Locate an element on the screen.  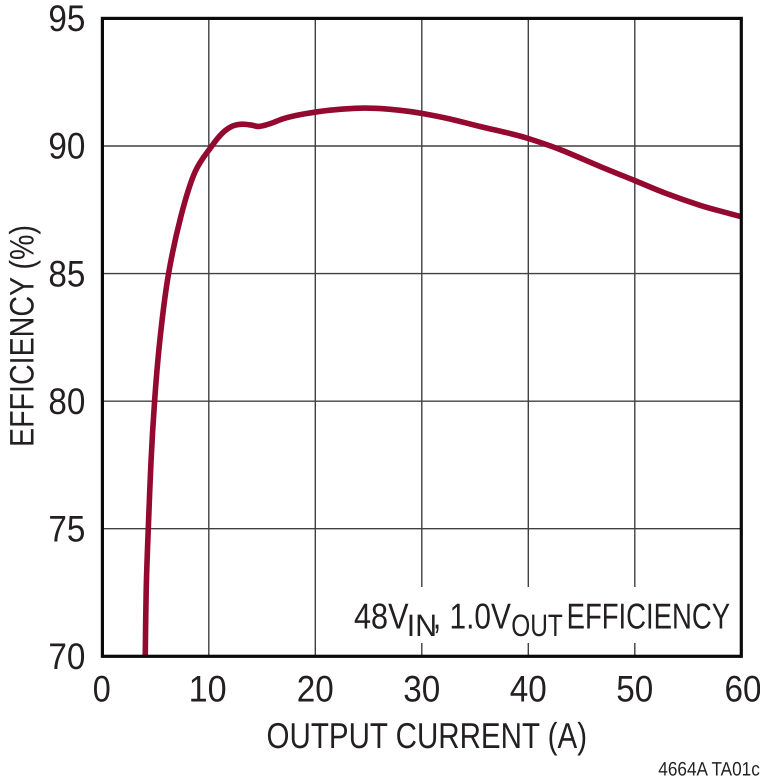
svg-text: 20 is located at coordinates (315, 688).